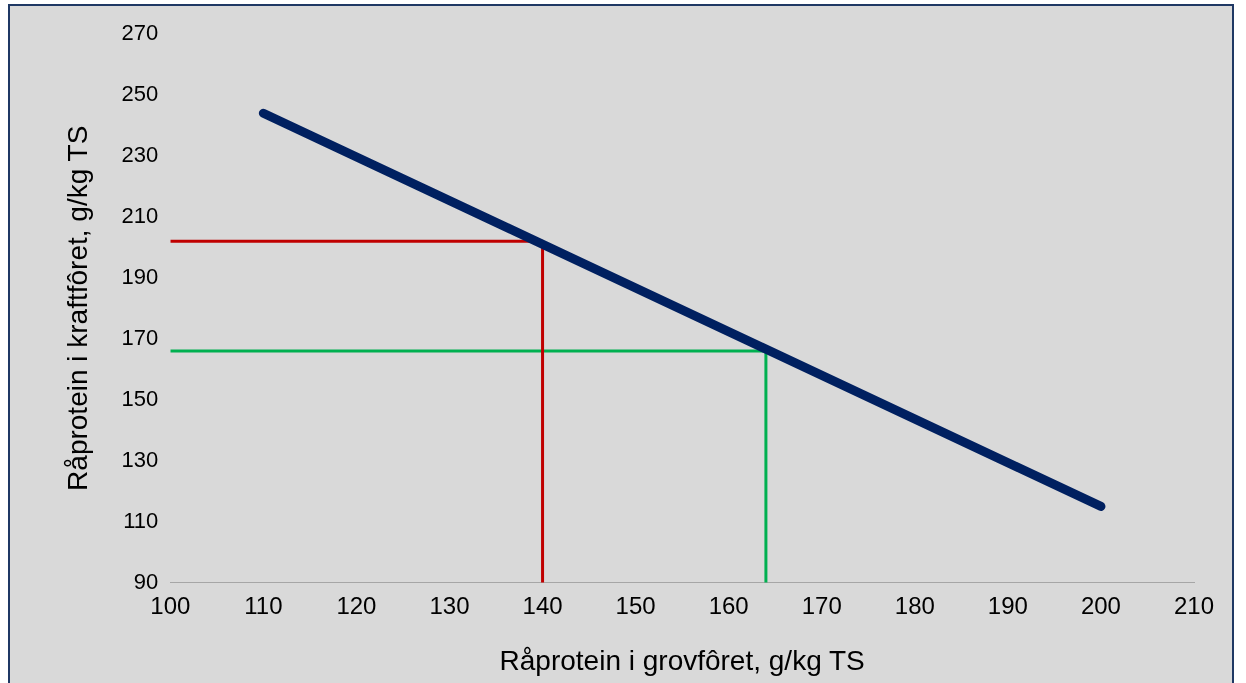 The width and height of the screenshot is (1246, 683). I want to click on y-tick-label: 250, so click(140, 94).